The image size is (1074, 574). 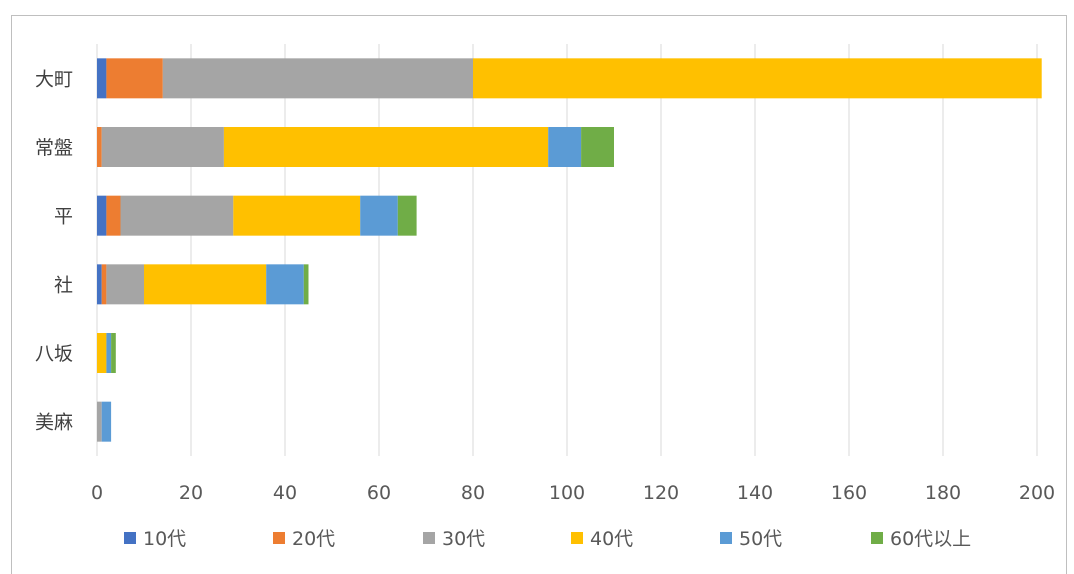 I want to click on x-tick-label: 100, so click(x=567, y=493).